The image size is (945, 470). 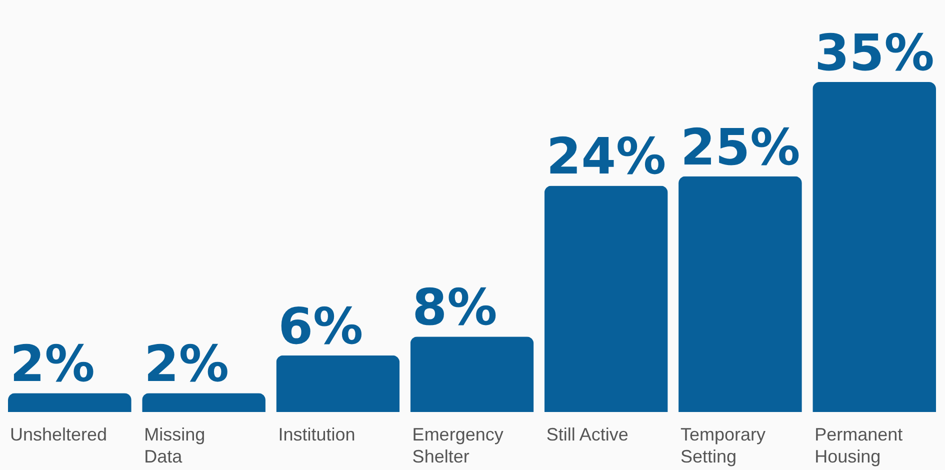 I want to click on data-label: 6%, so click(x=321, y=326).